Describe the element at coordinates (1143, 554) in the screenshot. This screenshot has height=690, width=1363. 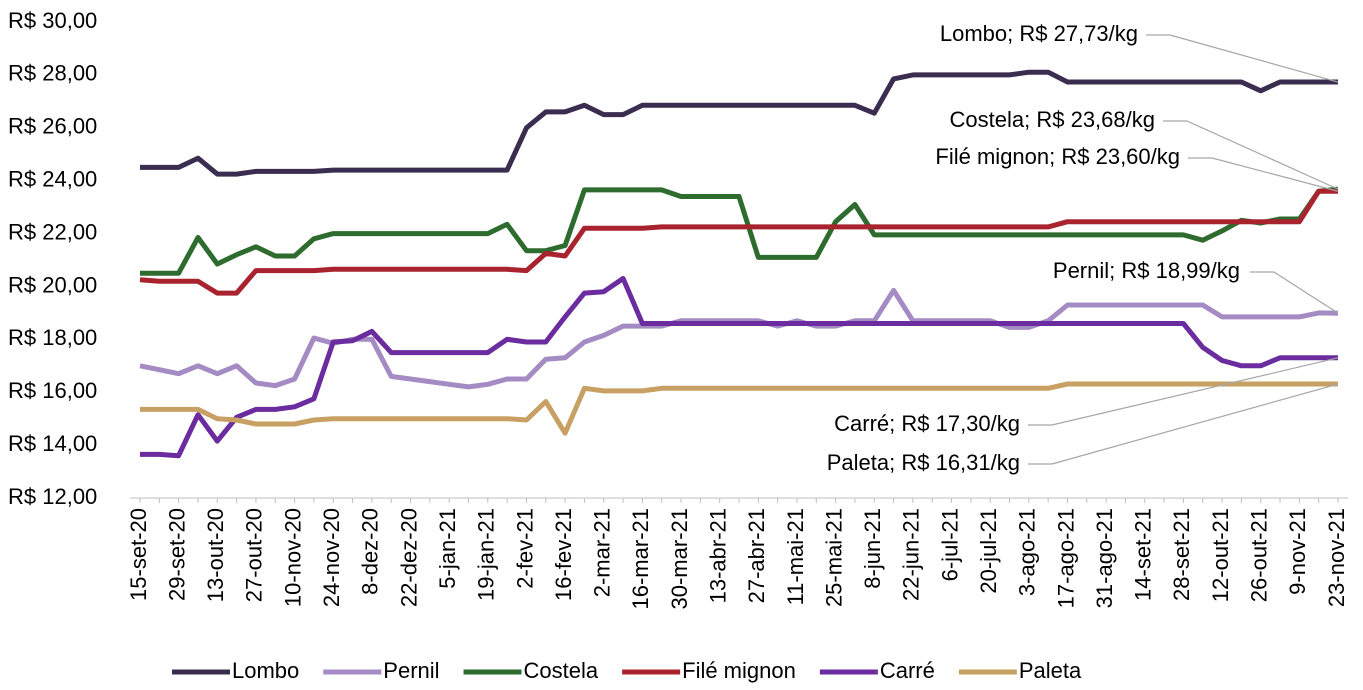
I see `x-tick-label: 14-set-21` at that location.